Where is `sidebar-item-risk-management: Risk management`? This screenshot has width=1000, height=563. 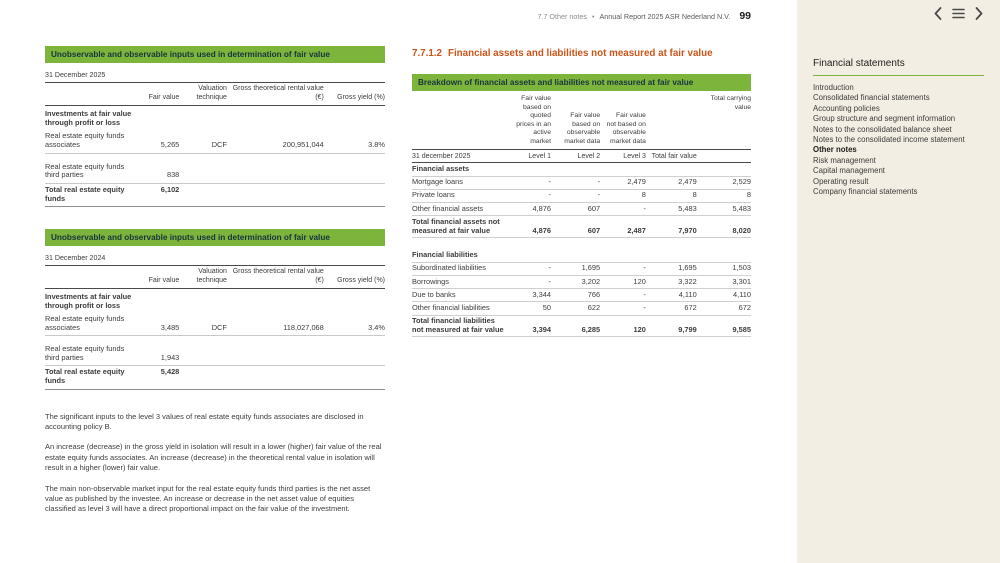 sidebar-item-risk-management: Risk management is located at coordinates (844, 160).